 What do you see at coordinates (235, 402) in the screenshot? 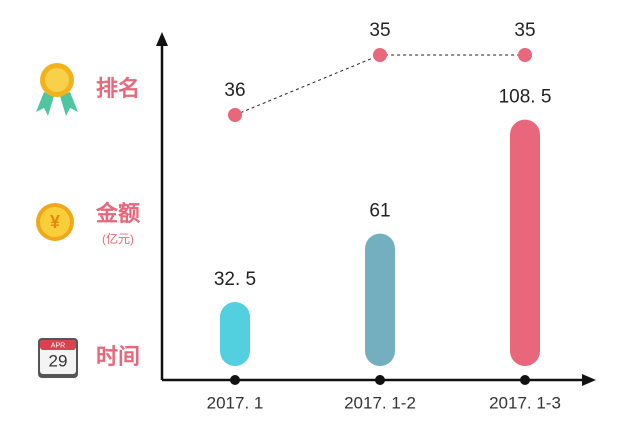
I see `x-tick-label: 2017. 1` at bounding box center [235, 402].